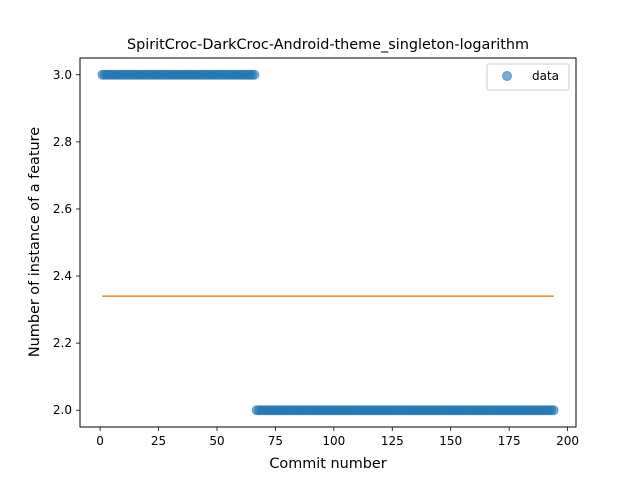  Describe the element at coordinates (509, 441) in the screenshot. I see `x-tick-label: 175` at that location.